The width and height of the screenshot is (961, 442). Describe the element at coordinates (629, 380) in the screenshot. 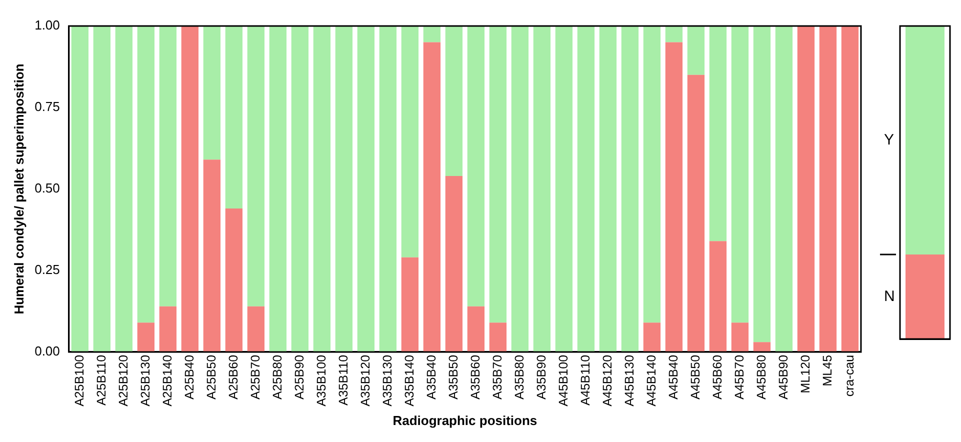

I see `x-tick-label: A45B130` at that location.